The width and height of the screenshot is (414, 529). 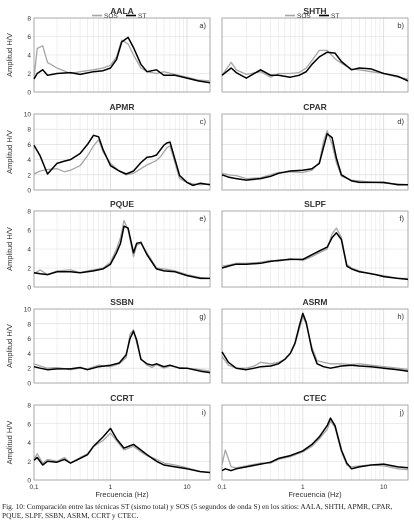 What do you see at coordinates (315, 204) in the screenshot?
I see `panel-title: SLPF` at bounding box center [315, 204].